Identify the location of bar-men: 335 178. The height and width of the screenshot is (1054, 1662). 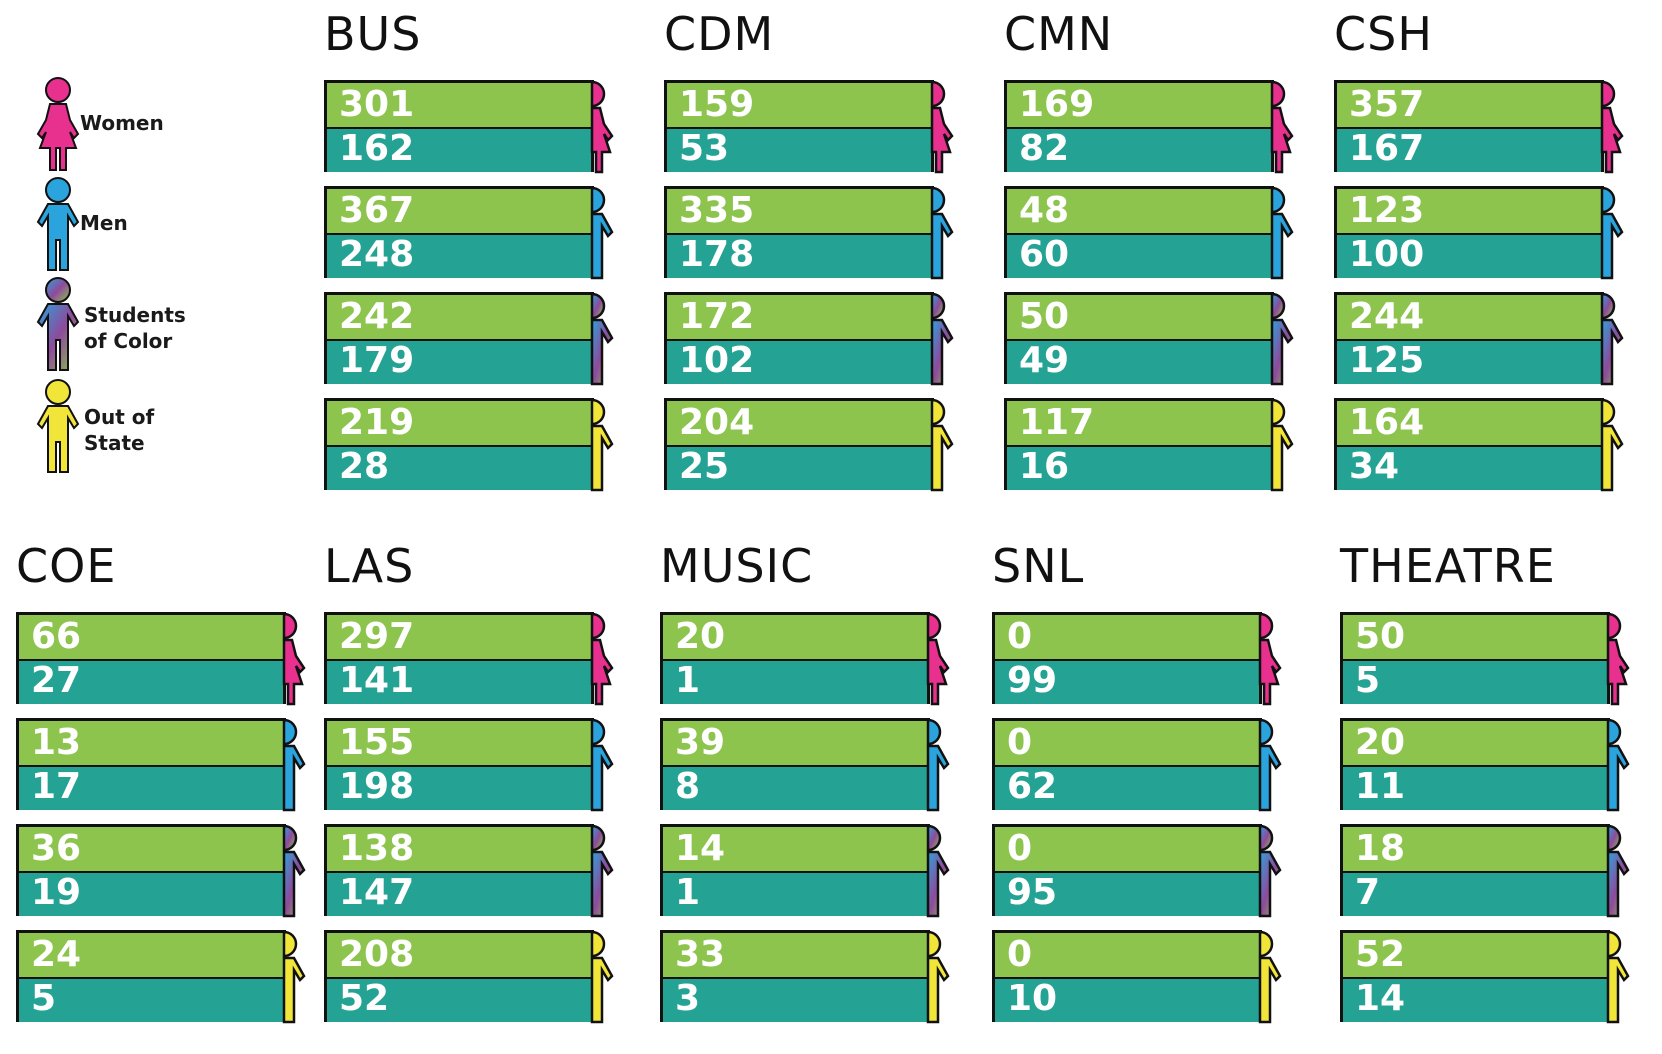
(814, 234).